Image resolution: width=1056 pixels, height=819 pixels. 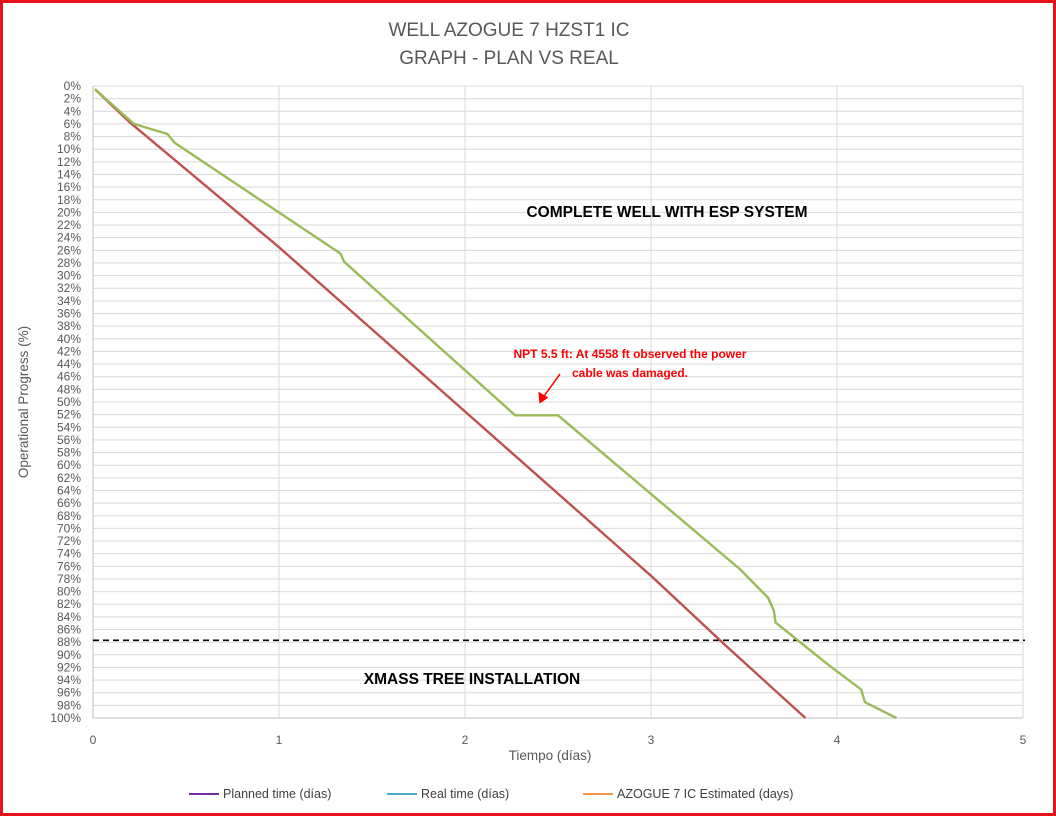 I want to click on y-tick-label: 42%, so click(x=69, y=351).